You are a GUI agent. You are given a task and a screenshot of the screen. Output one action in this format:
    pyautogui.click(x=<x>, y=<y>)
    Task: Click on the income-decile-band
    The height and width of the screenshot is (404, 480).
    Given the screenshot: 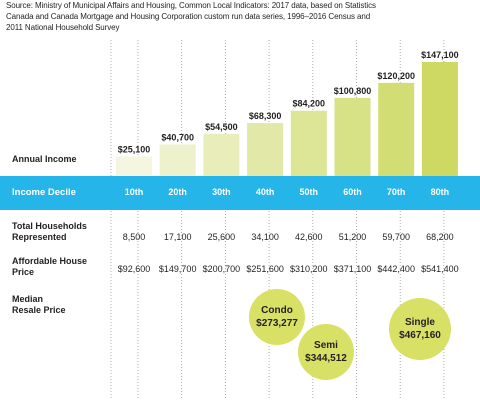 What is the action you would take?
    pyautogui.click(x=240, y=193)
    